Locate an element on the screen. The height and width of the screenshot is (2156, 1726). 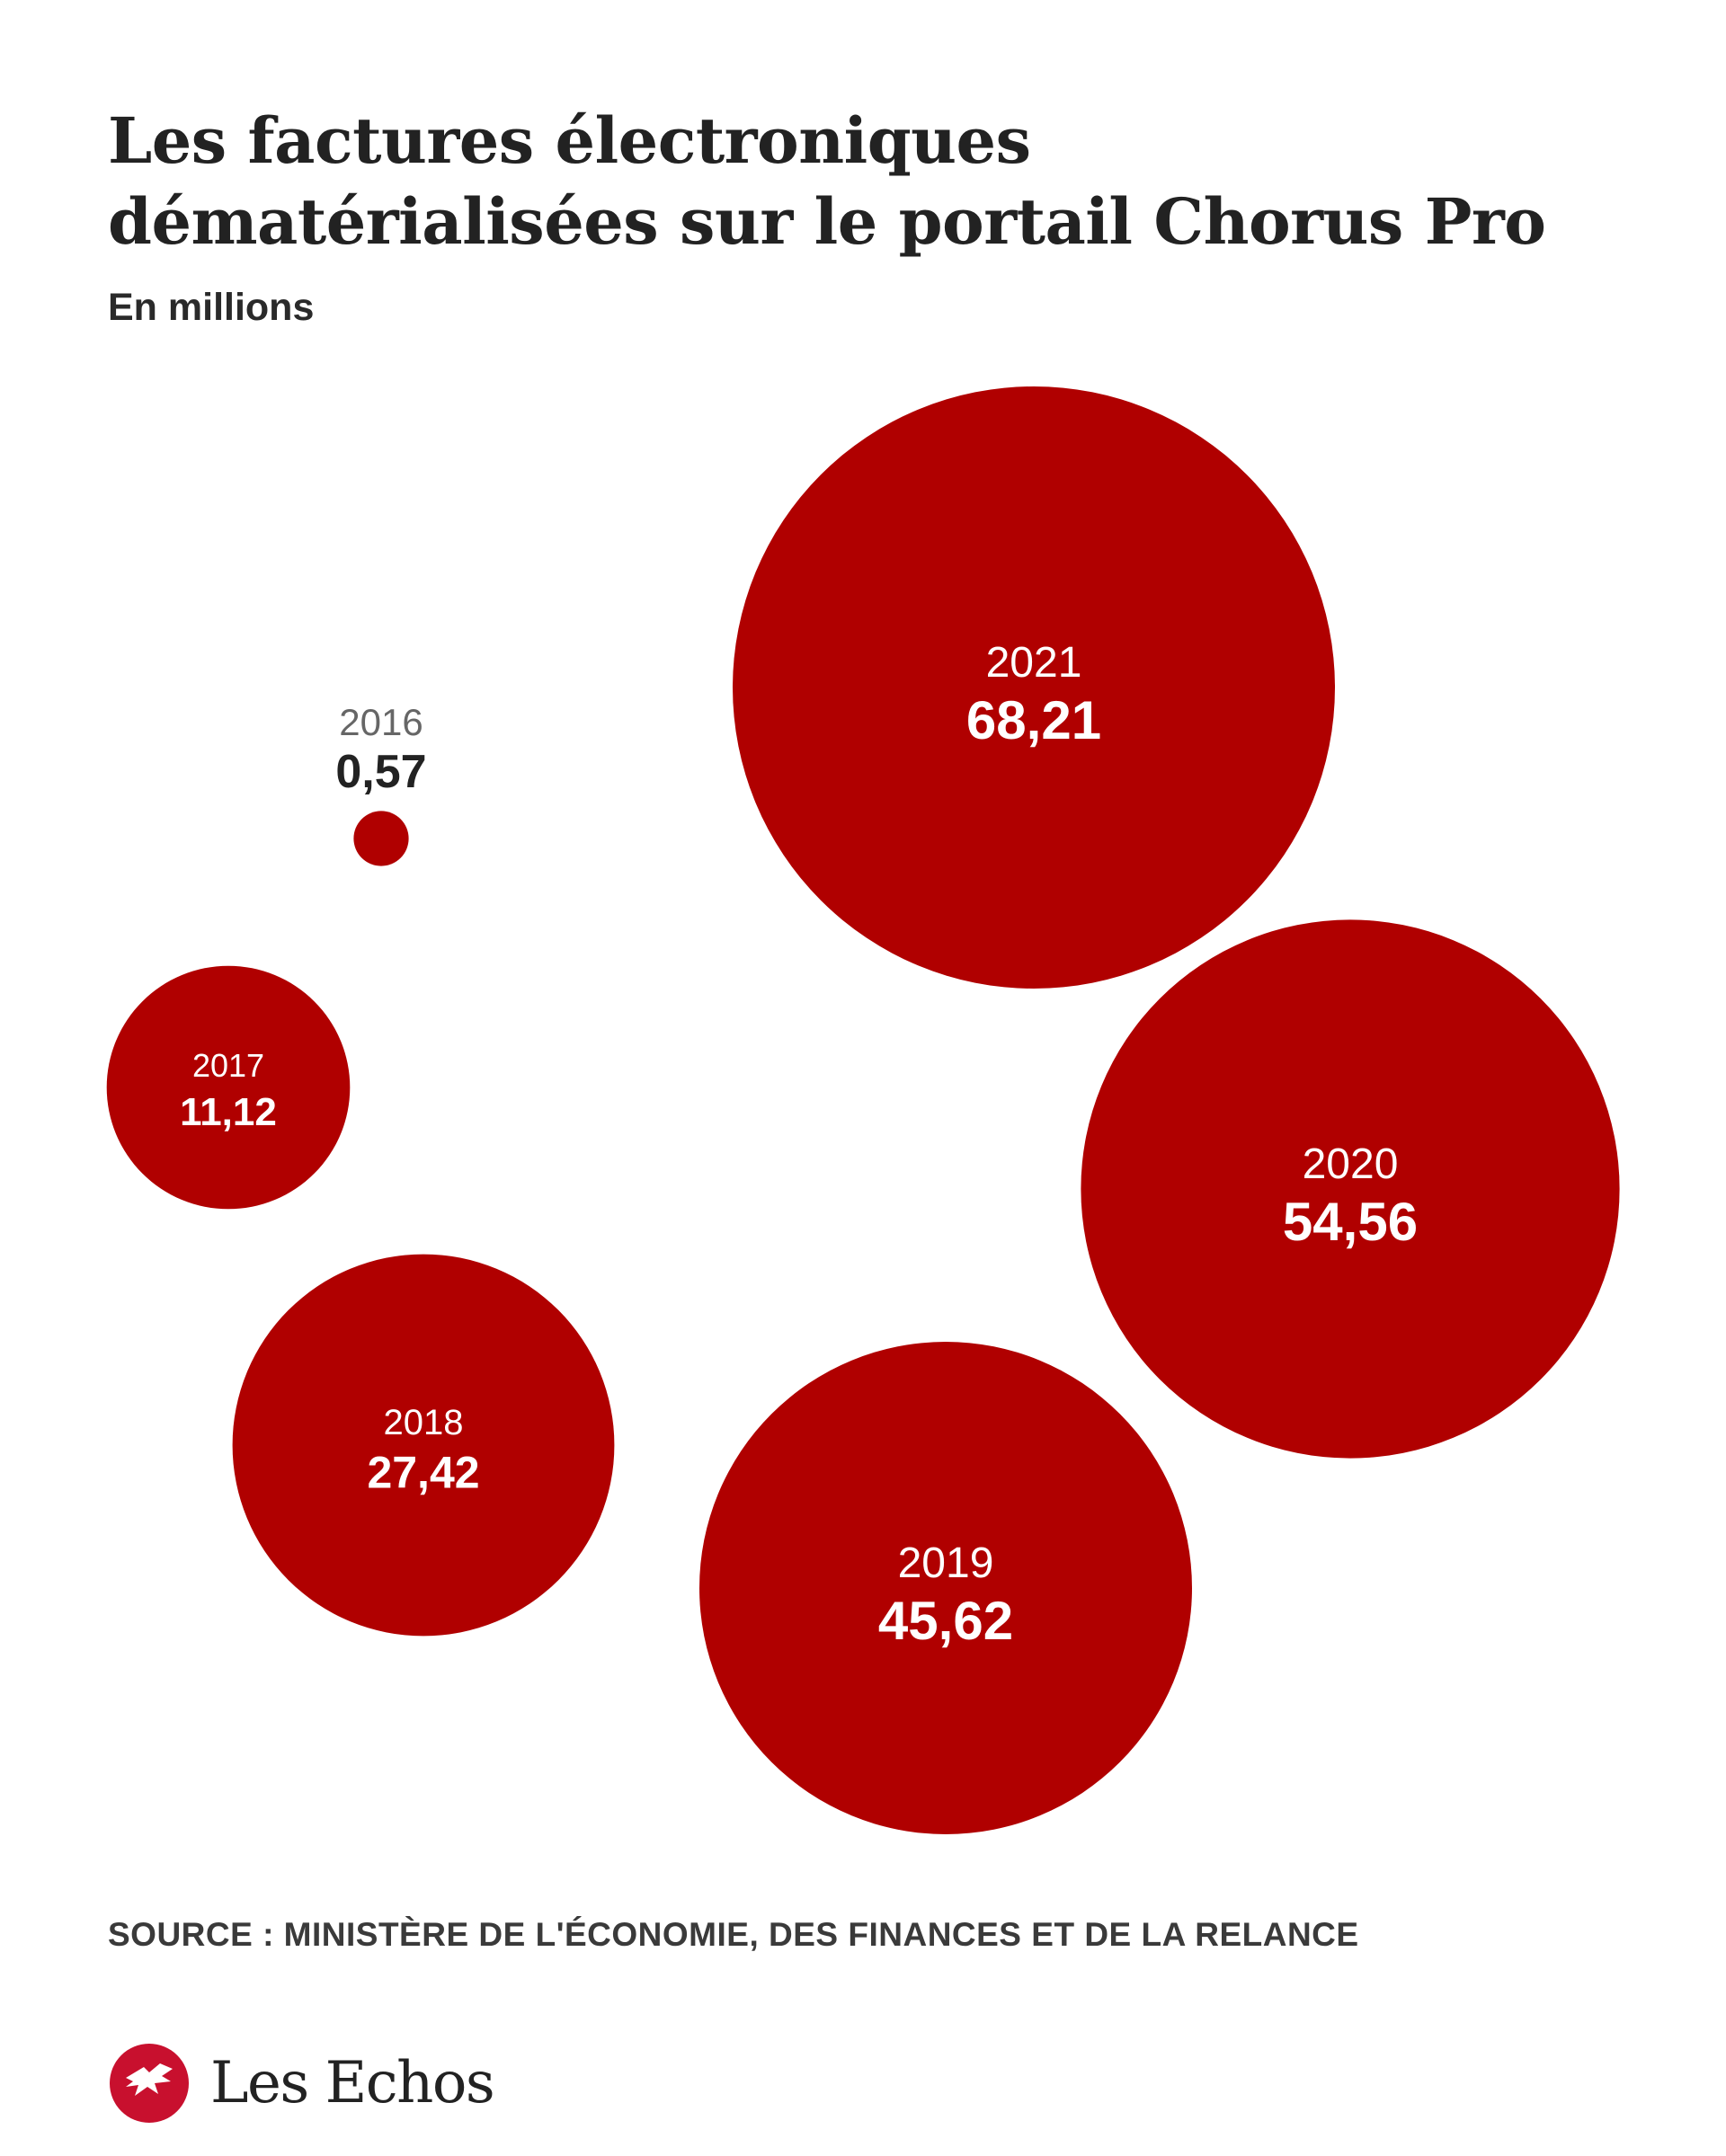
bubble-2017: 2017 11,12 is located at coordinates (229, 1087).